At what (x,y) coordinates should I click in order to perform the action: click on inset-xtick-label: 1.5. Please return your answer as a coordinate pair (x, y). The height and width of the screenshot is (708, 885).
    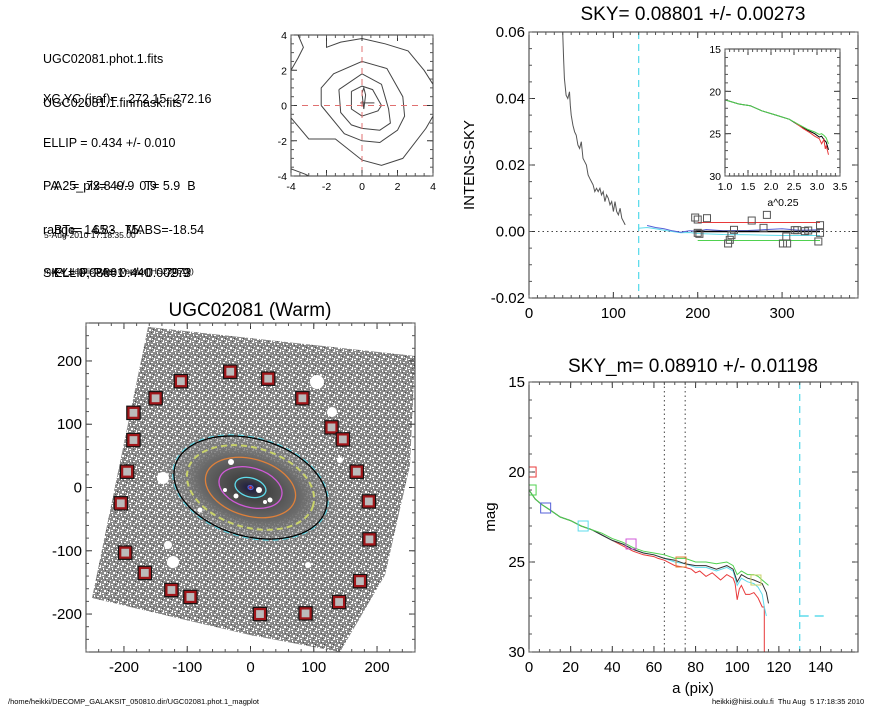
    Looking at the image, I should click on (748, 187).